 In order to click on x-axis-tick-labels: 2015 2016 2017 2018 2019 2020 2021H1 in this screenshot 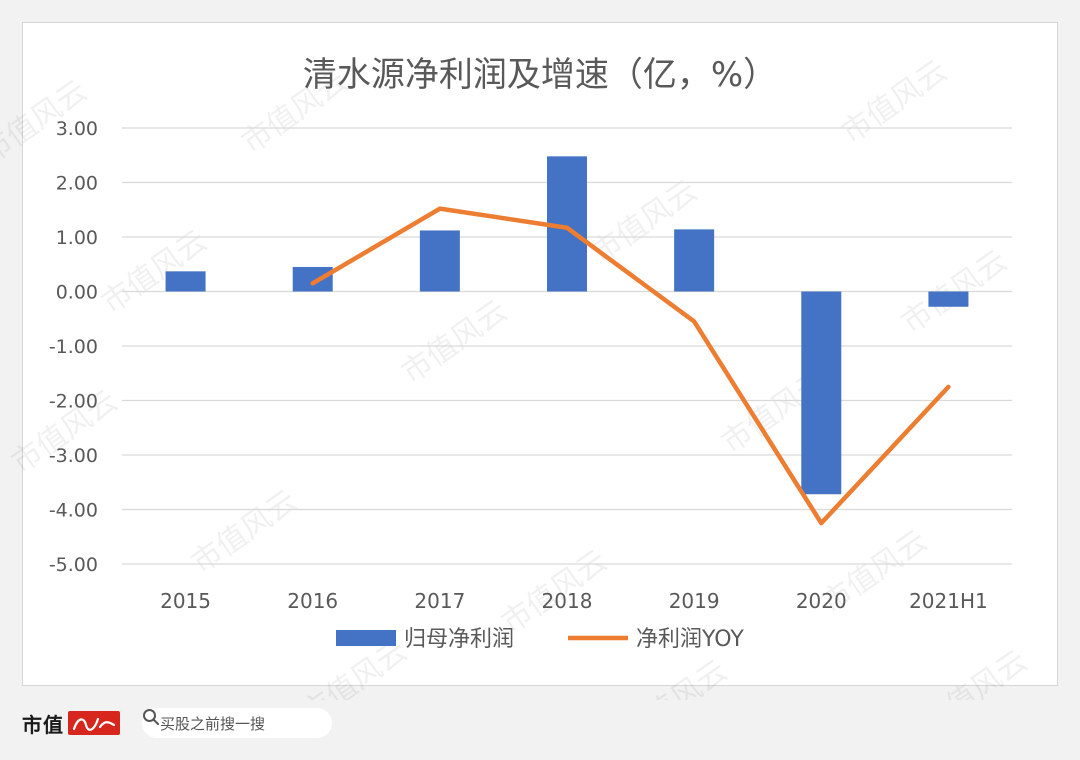, I will do `click(574, 601)`.